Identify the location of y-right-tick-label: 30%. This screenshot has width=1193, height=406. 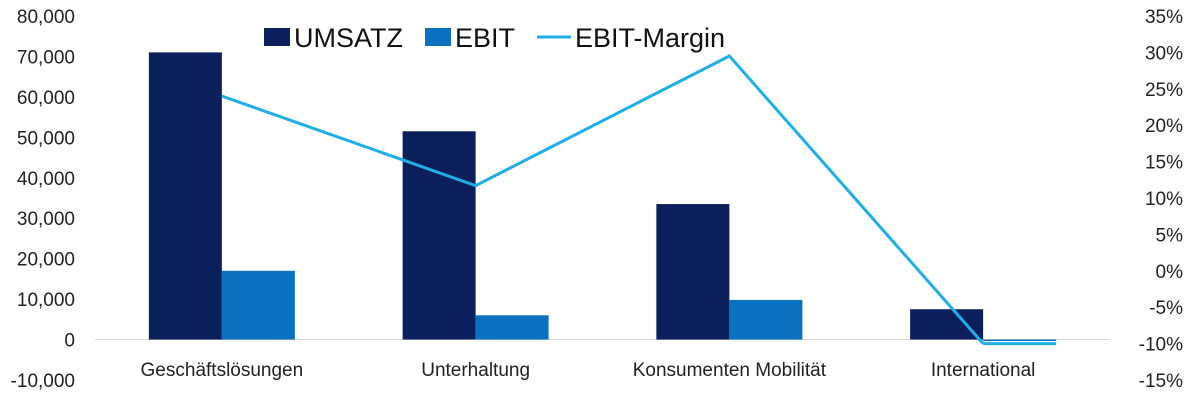
(1164, 53).